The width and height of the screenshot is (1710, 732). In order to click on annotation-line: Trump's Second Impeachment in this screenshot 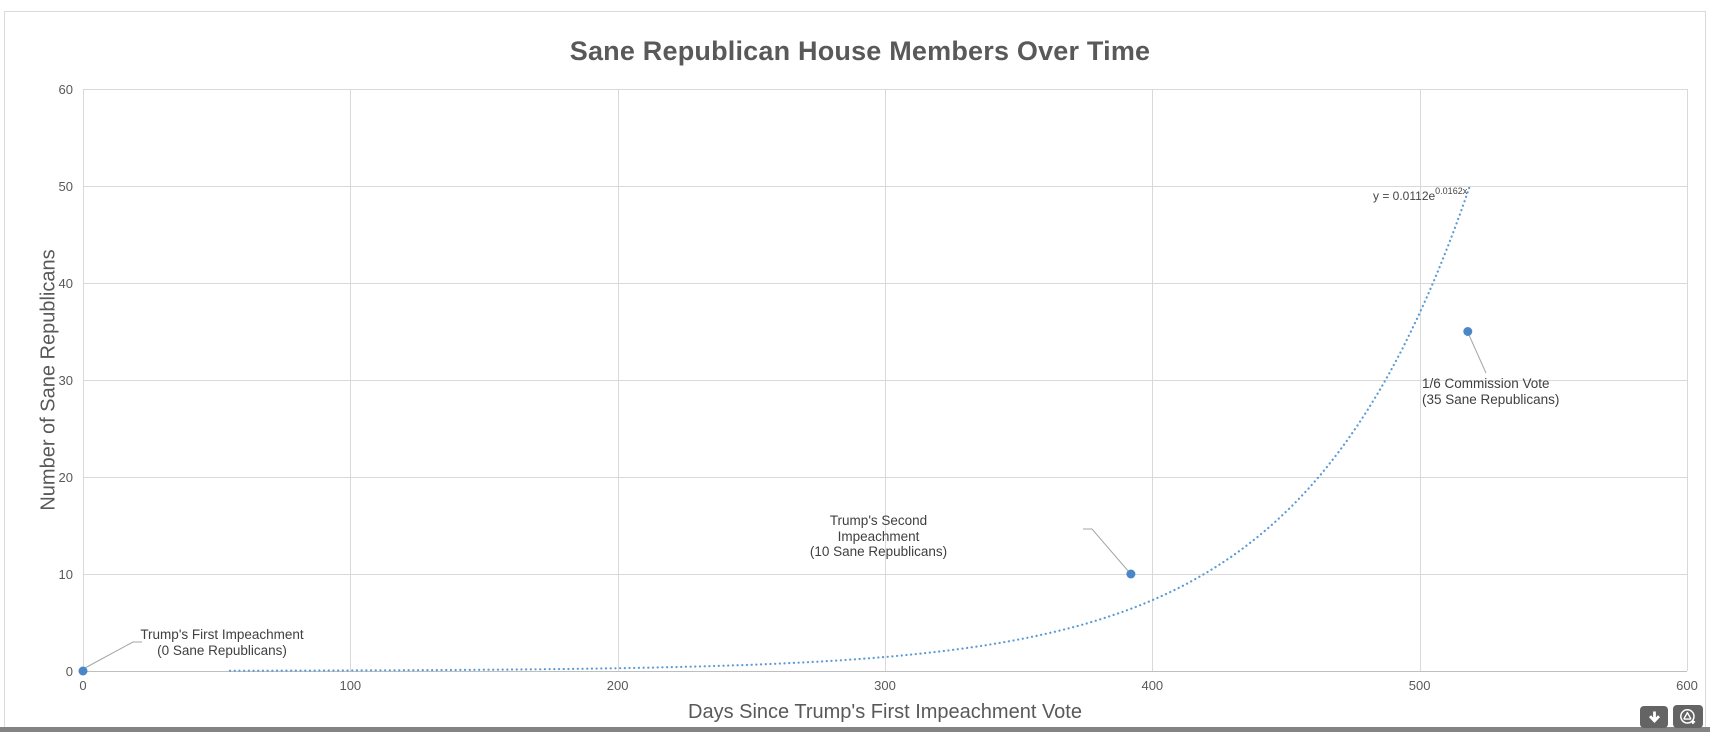, I will do `click(878, 528)`.